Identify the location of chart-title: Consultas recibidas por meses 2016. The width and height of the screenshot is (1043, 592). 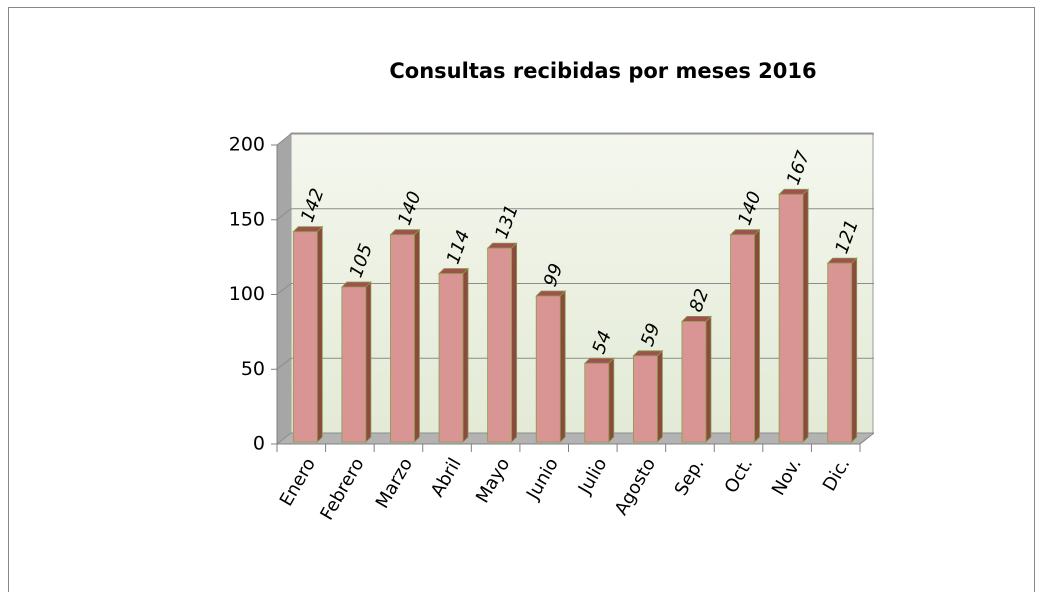
(602, 71).